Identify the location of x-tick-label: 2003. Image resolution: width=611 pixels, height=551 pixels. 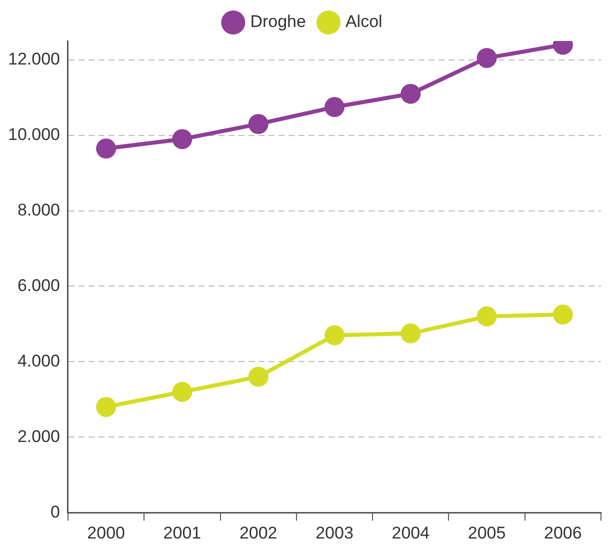
(335, 532).